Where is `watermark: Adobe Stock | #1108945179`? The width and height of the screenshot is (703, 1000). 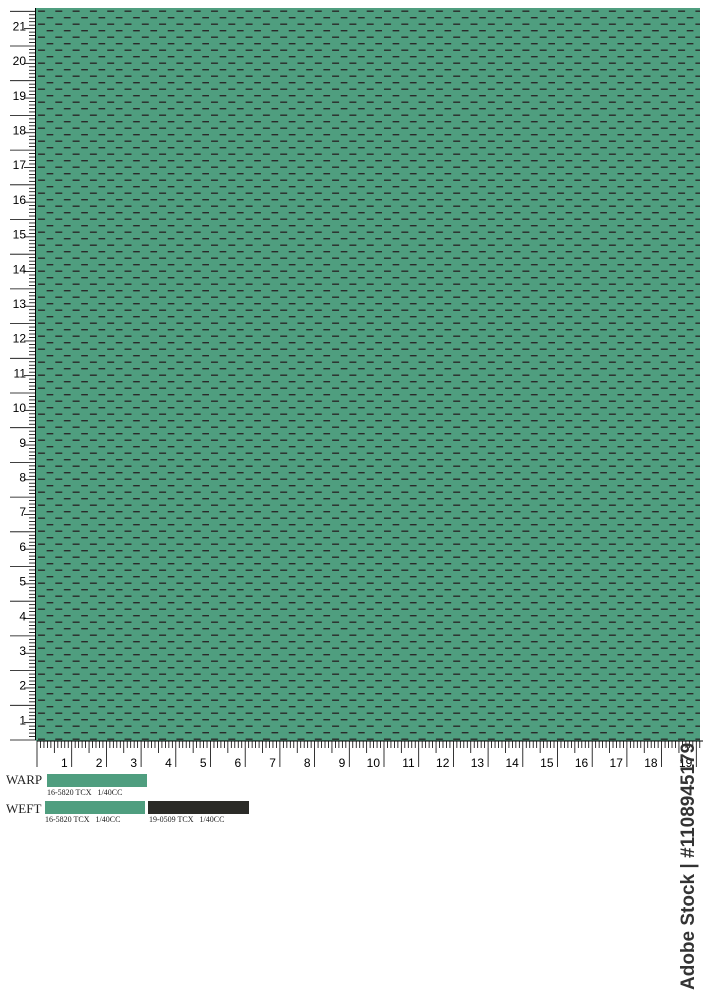
watermark: Adobe Stock | #1108945179 is located at coordinates (688, 866).